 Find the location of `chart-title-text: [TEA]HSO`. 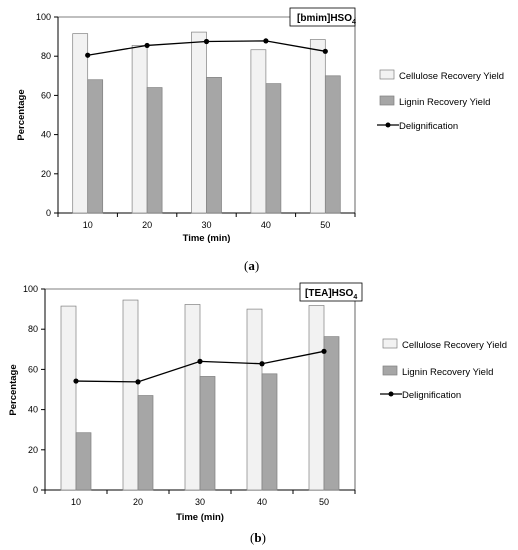

chart-title-text: [TEA]HSO is located at coordinates (329, 293).